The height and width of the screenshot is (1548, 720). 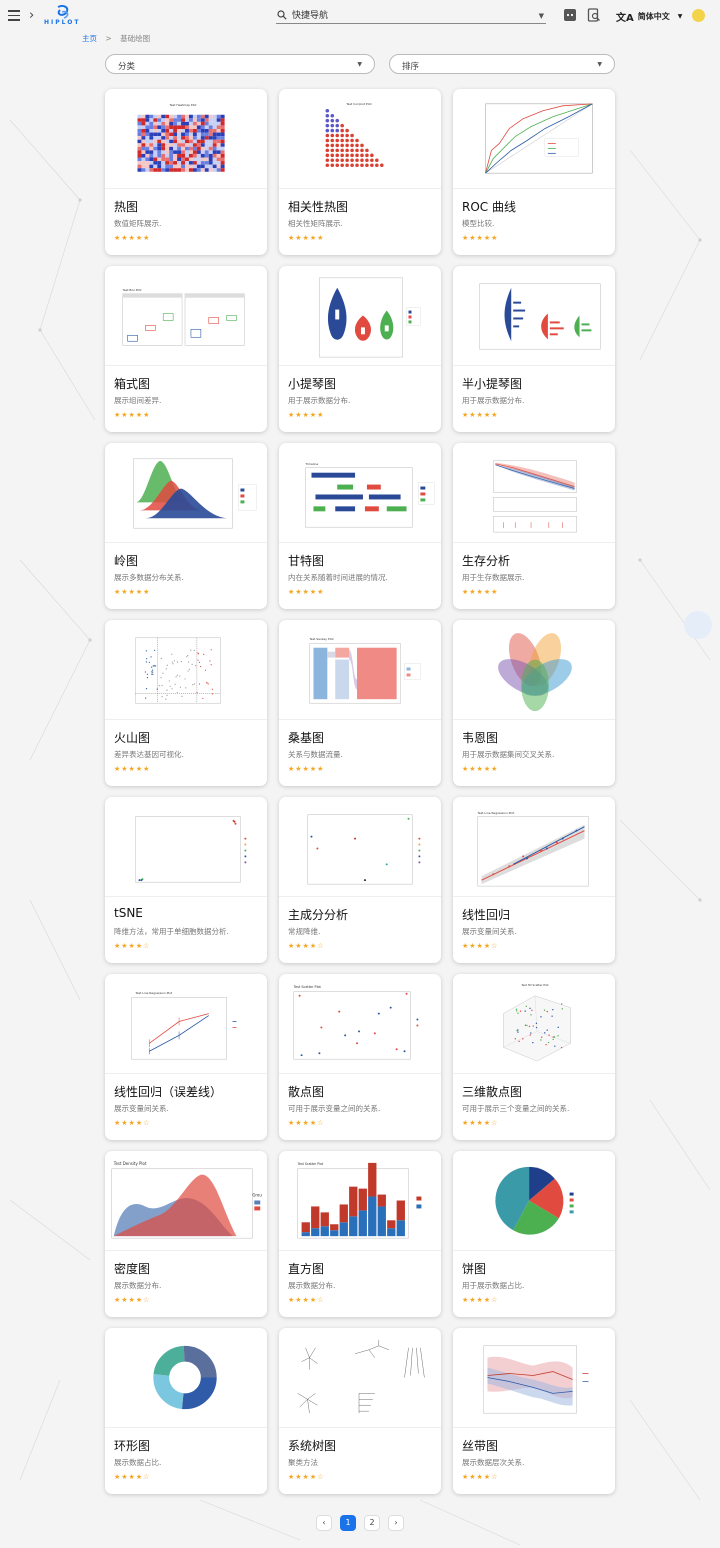 What do you see at coordinates (89, 38) in the screenshot?
I see `breadcrumb-home-link: 主页` at bounding box center [89, 38].